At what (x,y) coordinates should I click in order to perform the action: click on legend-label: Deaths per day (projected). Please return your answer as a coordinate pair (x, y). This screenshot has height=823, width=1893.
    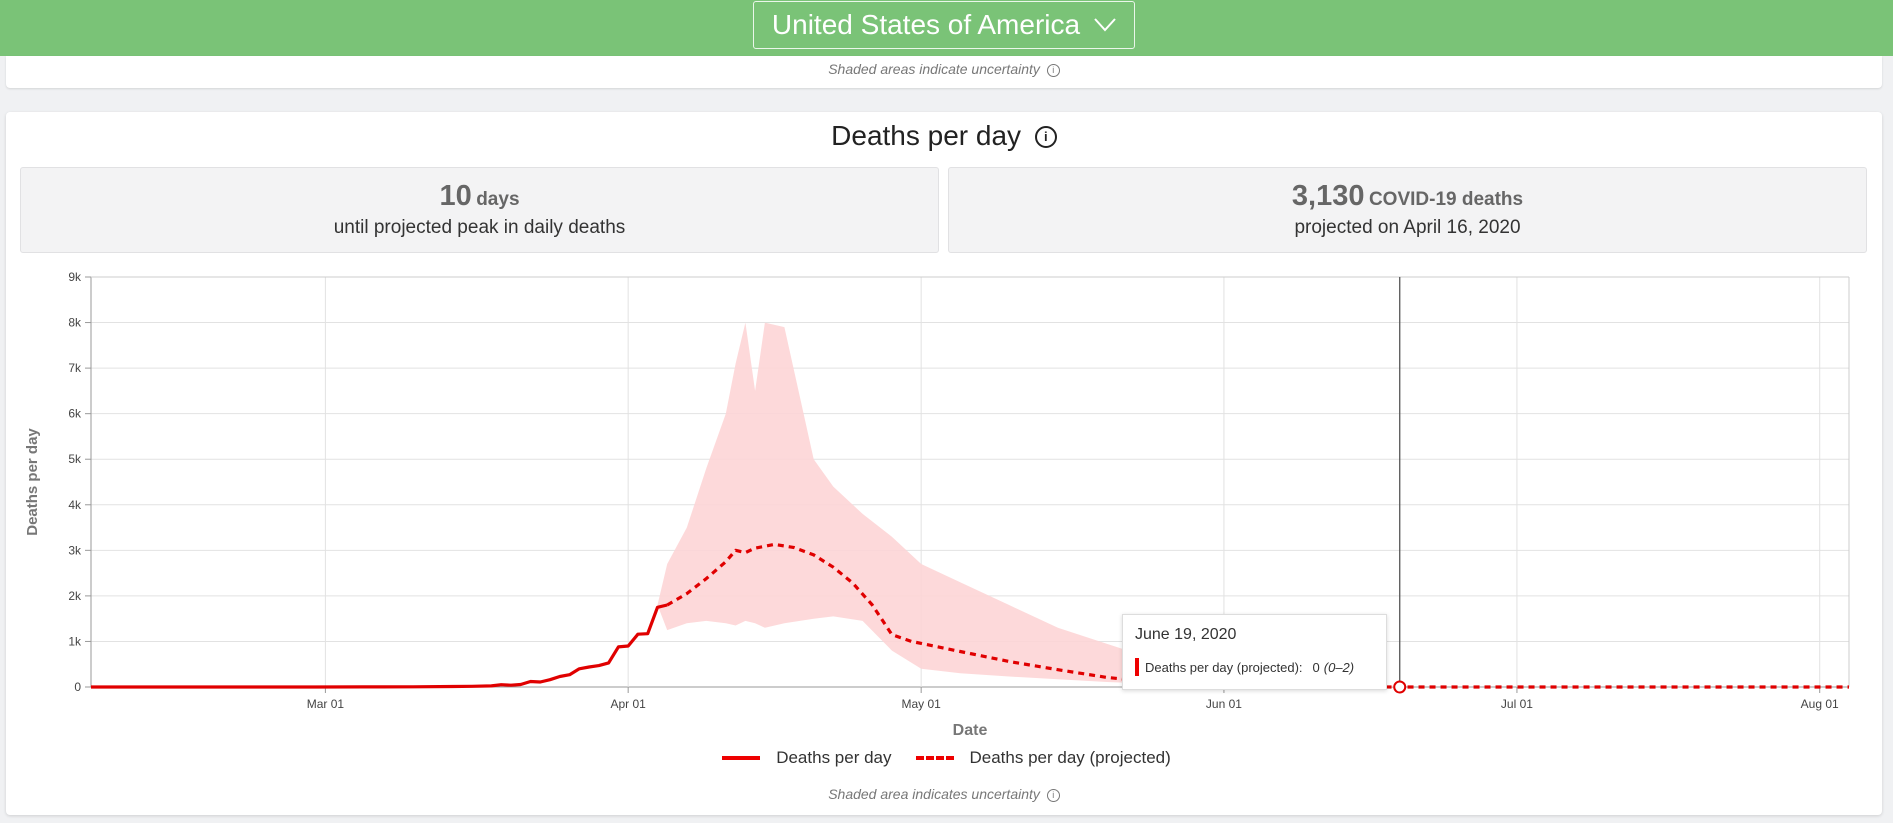
    Looking at the image, I should click on (1070, 757).